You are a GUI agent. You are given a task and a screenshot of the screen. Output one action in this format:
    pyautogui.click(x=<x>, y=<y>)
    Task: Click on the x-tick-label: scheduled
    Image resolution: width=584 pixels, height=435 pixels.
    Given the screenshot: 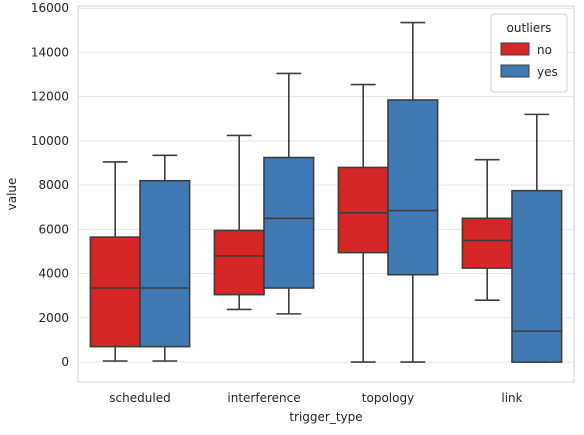 What is the action you would take?
    pyautogui.click(x=139, y=398)
    